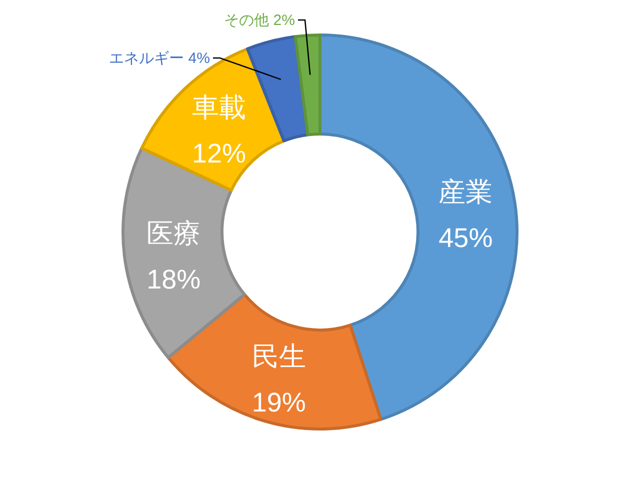 This screenshot has height=480, width=640. I want to click on slice-label: 医療, so click(173, 233).